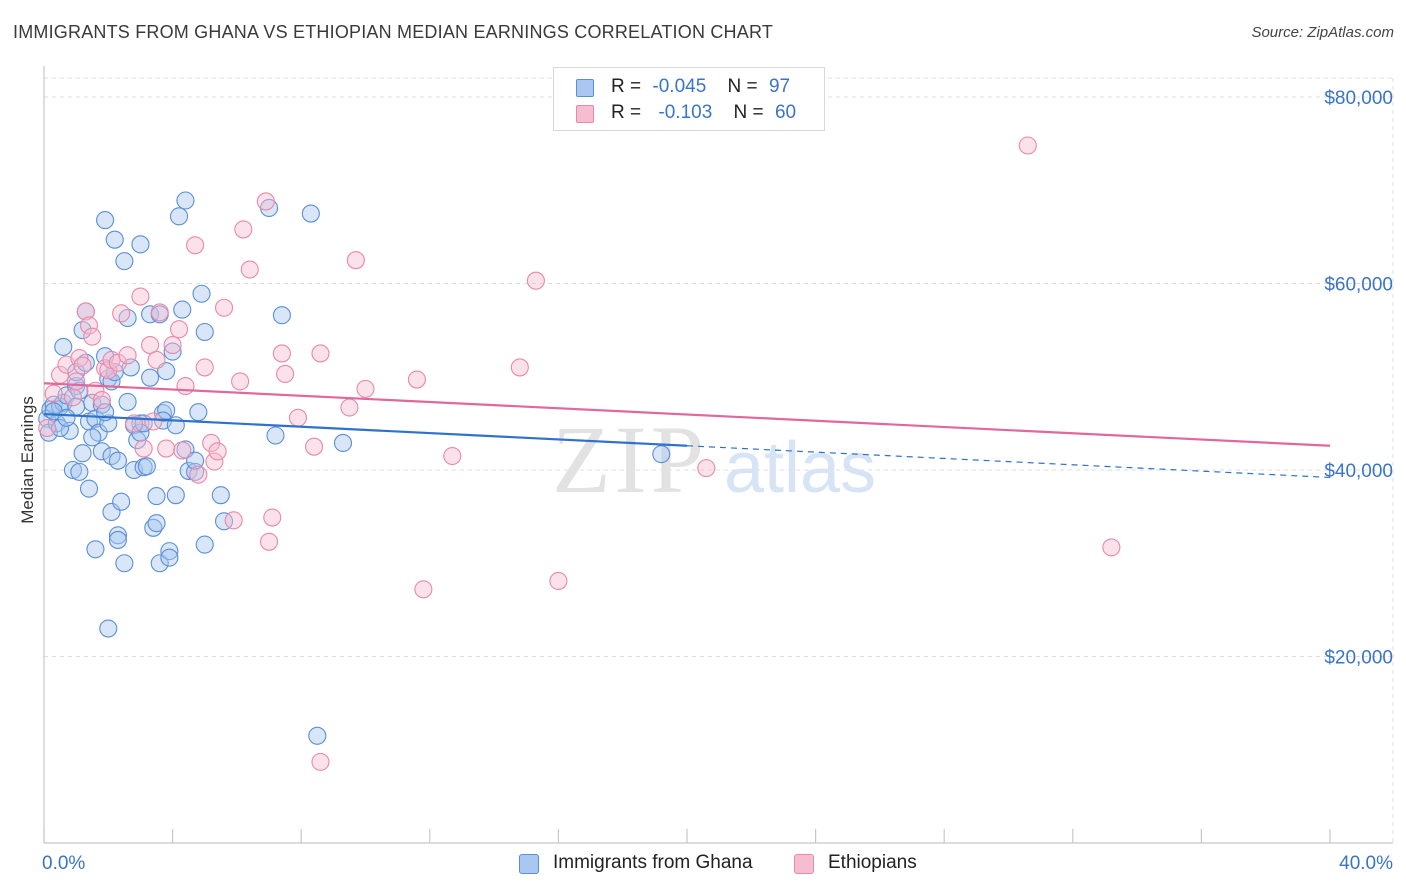 This screenshot has height=892, width=1406. I want to click on y-tick-label: $40,000, so click(1358, 471).